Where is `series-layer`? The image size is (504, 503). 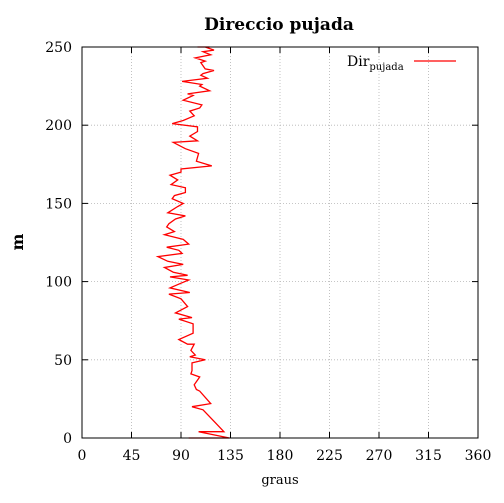 series-layer is located at coordinates (192, 242).